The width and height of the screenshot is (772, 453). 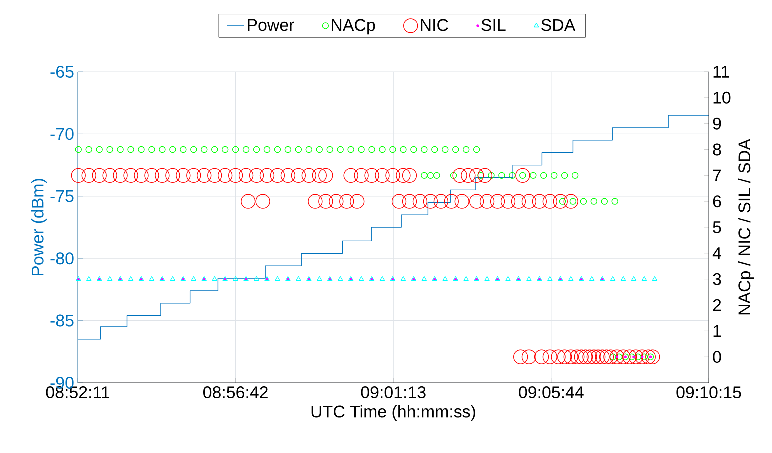 I want to click on legend-label: SDA, so click(x=559, y=25).